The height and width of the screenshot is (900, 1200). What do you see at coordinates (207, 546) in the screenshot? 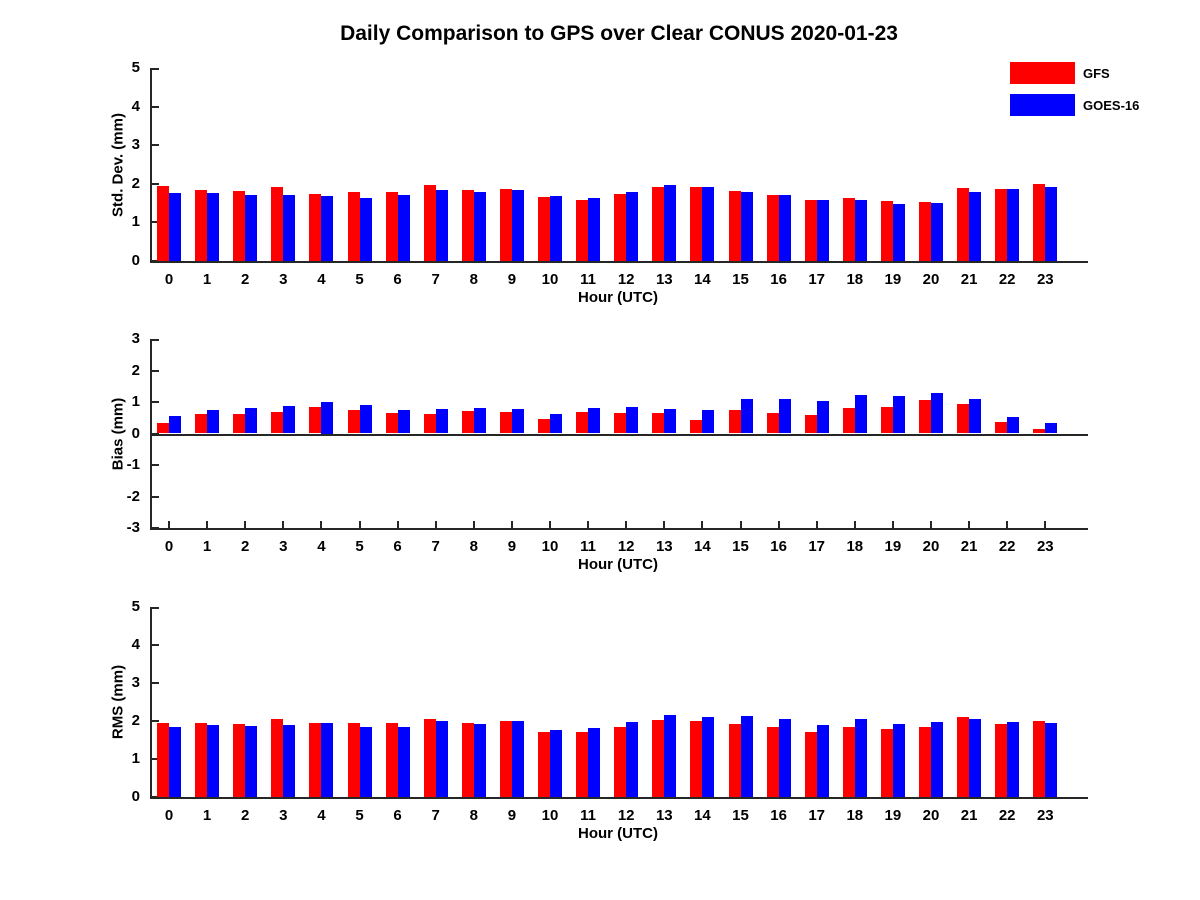
I see `x-tick-label: 1` at bounding box center [207, 546].